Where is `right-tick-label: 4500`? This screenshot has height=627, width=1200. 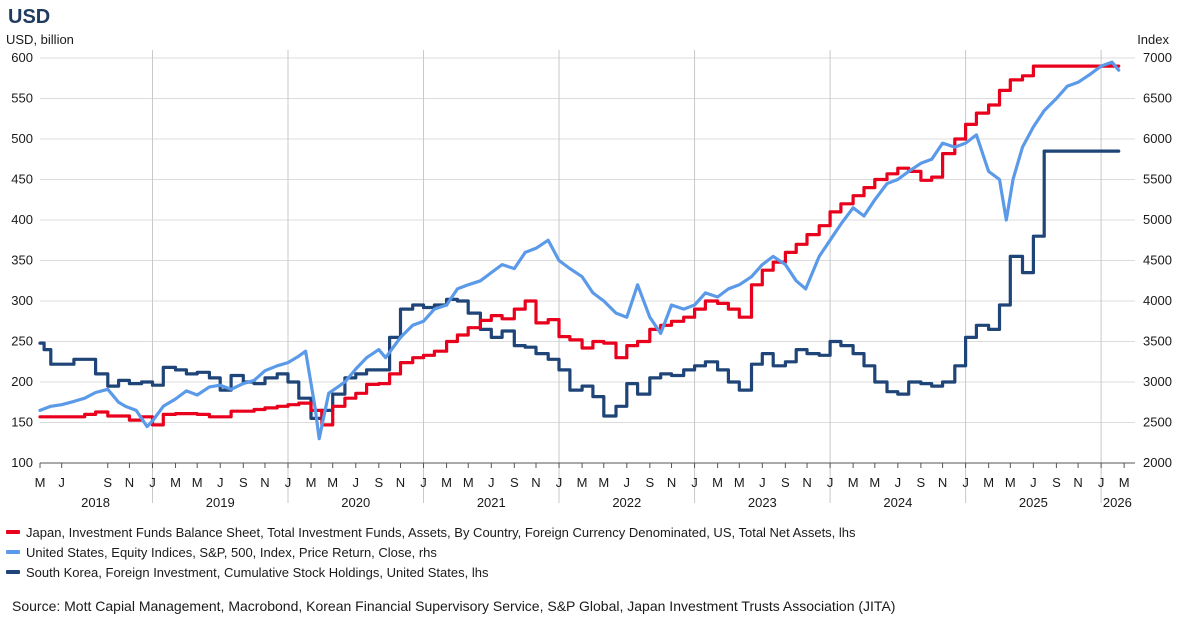
right-tick-label: 4500 is located at coordinates (1157, 260).